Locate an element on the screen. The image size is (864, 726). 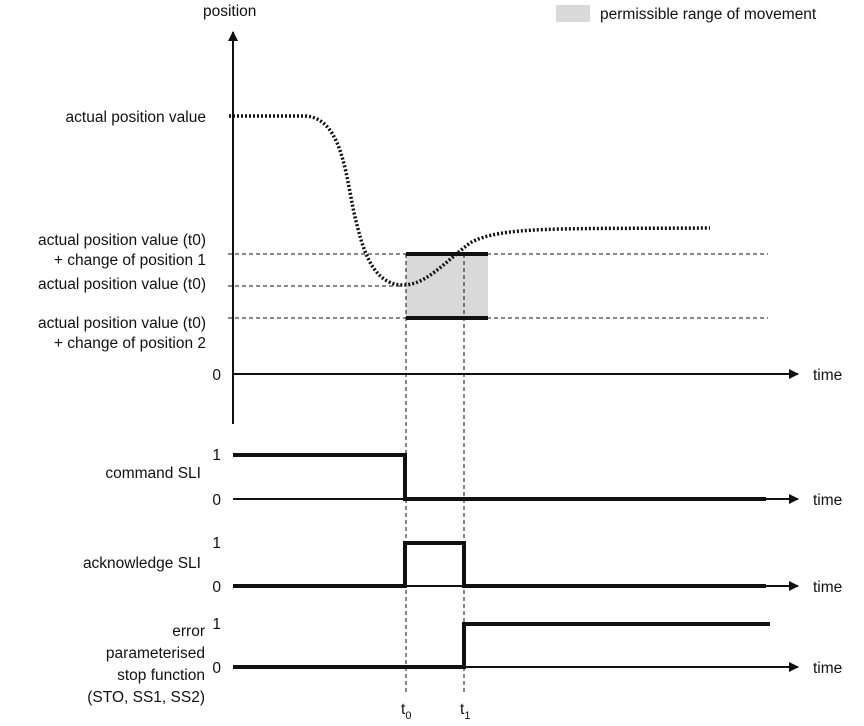
permissible-range-area is located at coordinates (447, 286).